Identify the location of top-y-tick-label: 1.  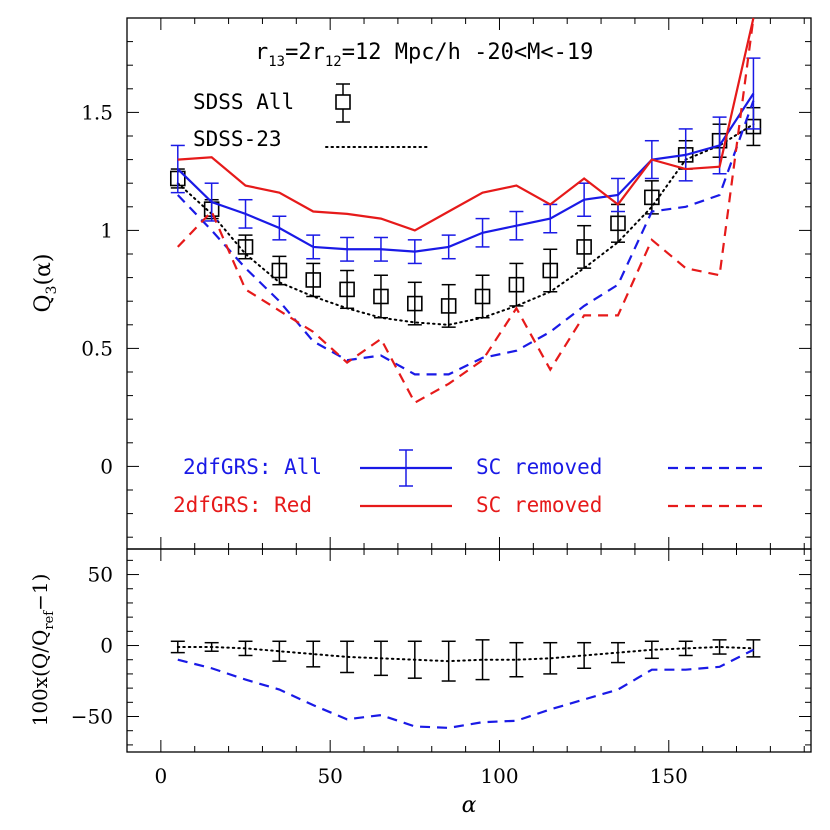
(106, 230).